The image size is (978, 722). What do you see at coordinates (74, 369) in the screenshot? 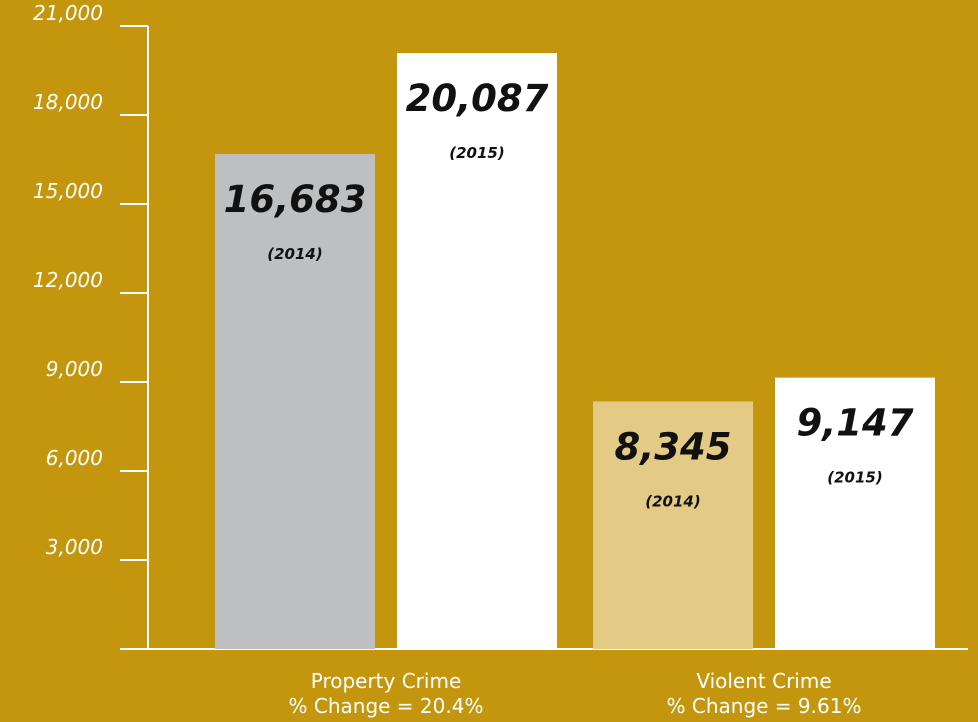
I see `y-tick-label: 9,000` at bounding box center [74, 369].